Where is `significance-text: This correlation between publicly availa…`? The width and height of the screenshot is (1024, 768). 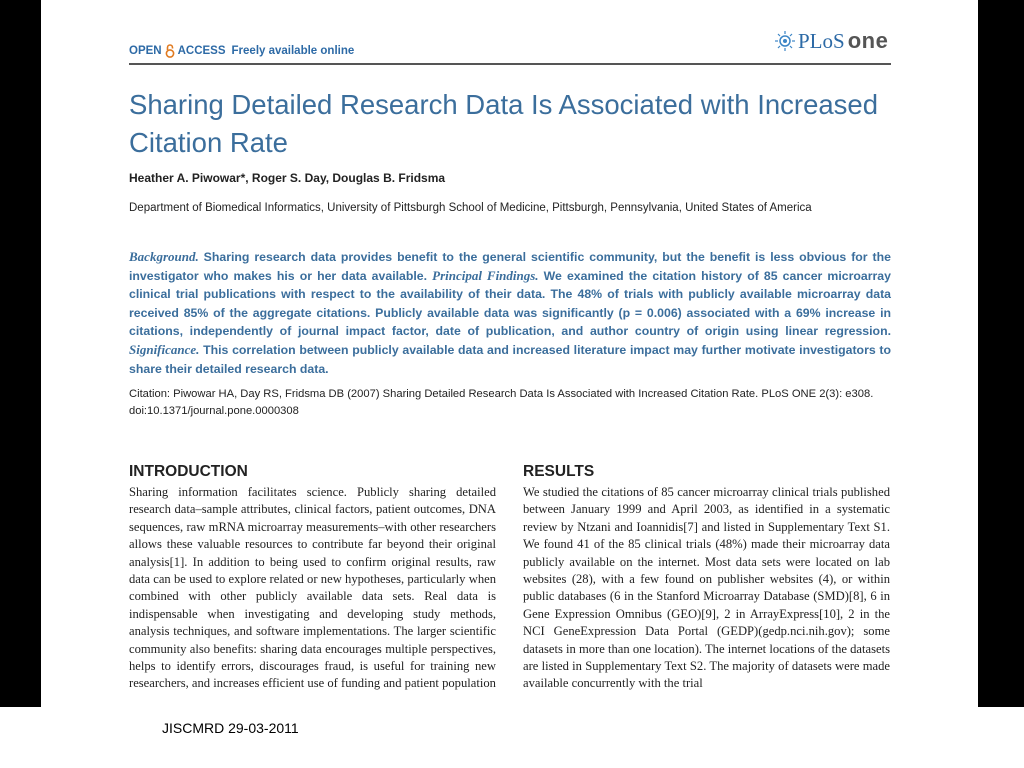
significance-text: This correlation between publicly availa… is located at coordinates (510, 359).